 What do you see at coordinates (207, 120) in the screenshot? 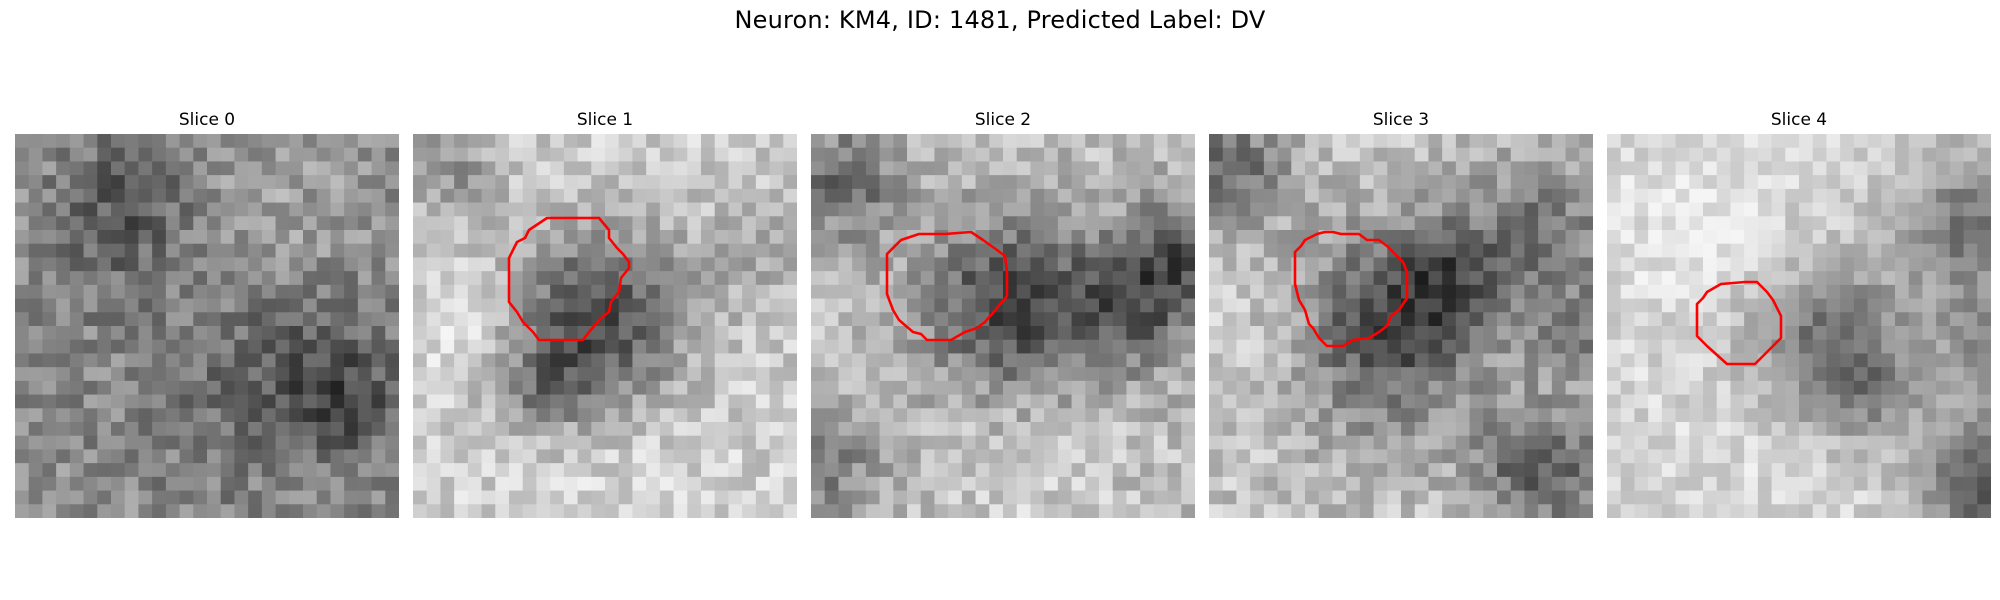
I see `slice-title: Slice 0` at bounding box center [207, 120].